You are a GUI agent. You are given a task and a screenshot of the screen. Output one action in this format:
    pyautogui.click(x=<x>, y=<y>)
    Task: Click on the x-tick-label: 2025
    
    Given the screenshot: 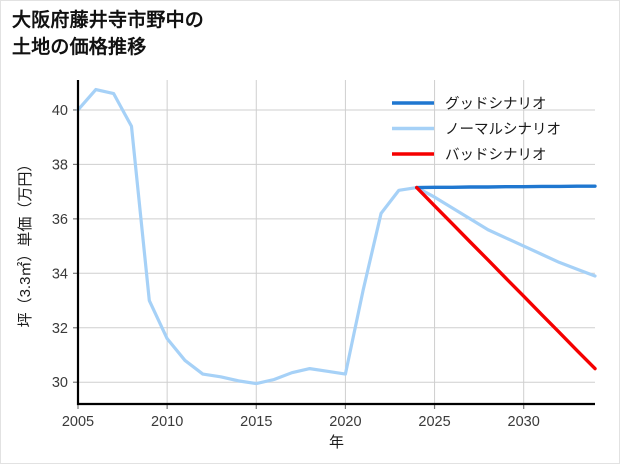 What is the action you would take?
    pyautogui.click(x=434, y=422)
    